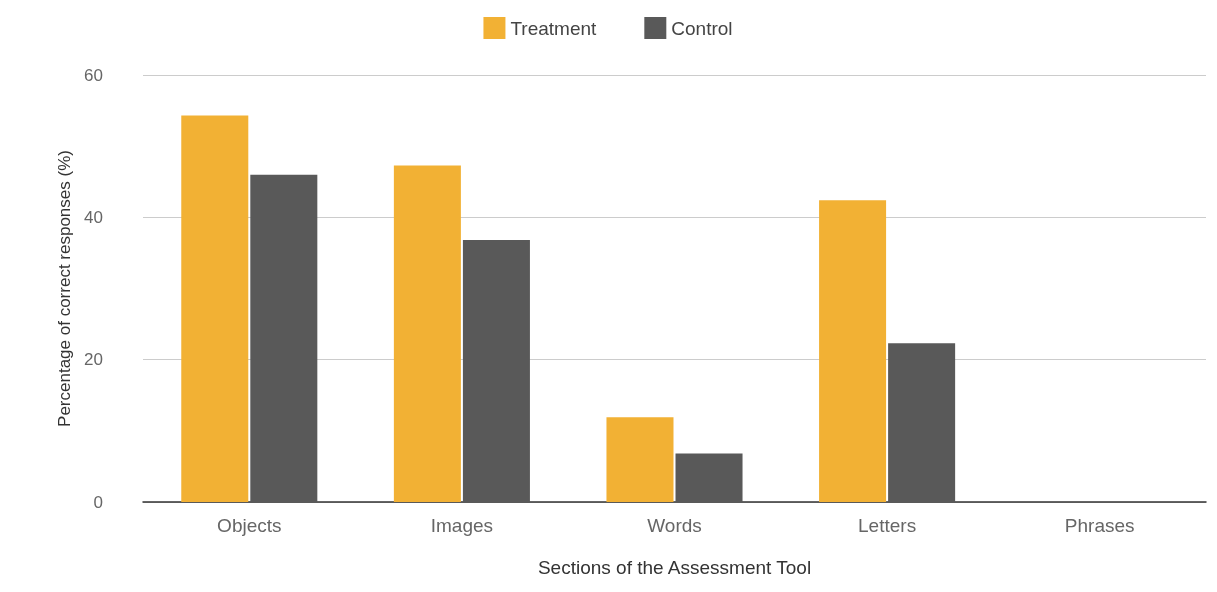 The width and height of the screenshot is (1217, 592). What do you see at coordinates (887, 525) in the screenshot?
I see `x-tick-label: Letters` at bounding box center [887, 525].